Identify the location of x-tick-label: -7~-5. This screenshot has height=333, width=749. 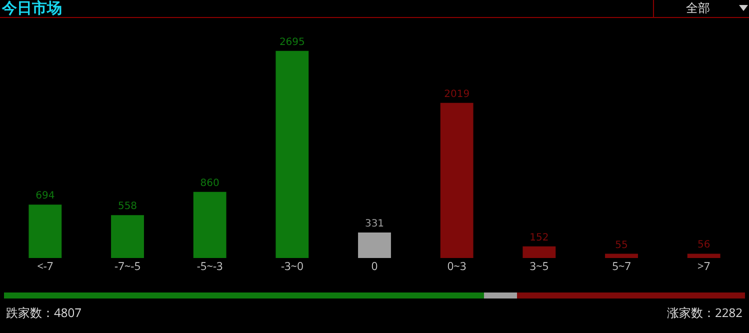
(127, 266).